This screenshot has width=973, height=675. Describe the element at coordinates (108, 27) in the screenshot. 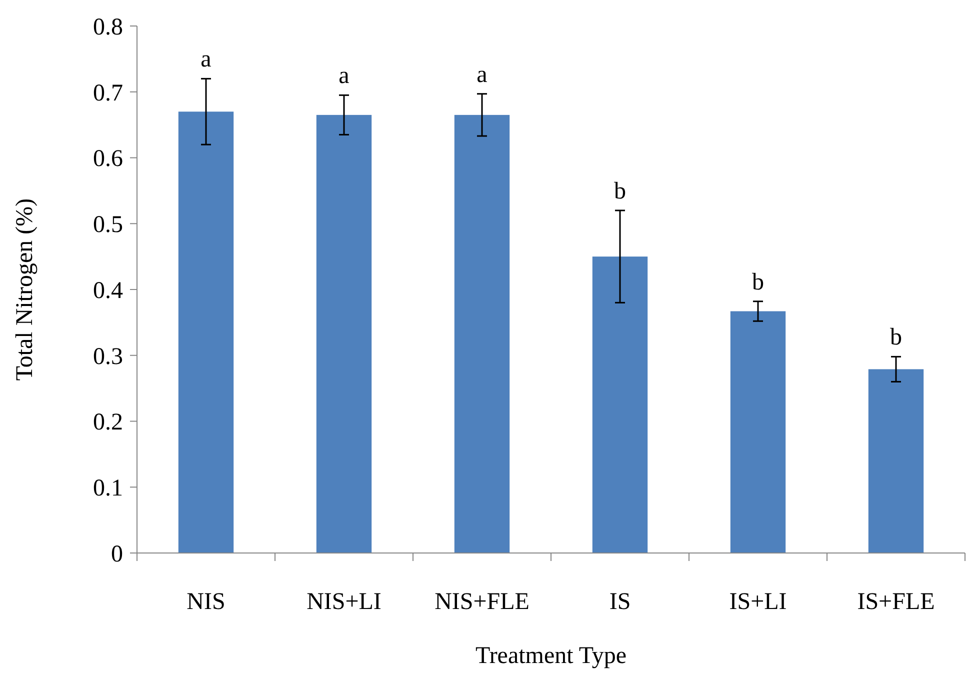

I see `y-tick-label: 0.8` at that location.